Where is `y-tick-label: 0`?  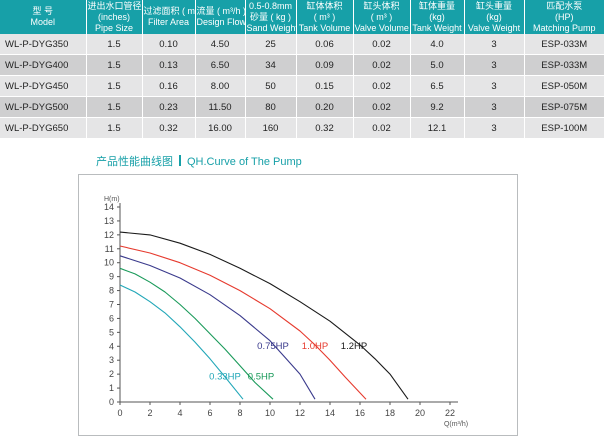 y-tick-label: 0 is located at coordinates (111, 402).